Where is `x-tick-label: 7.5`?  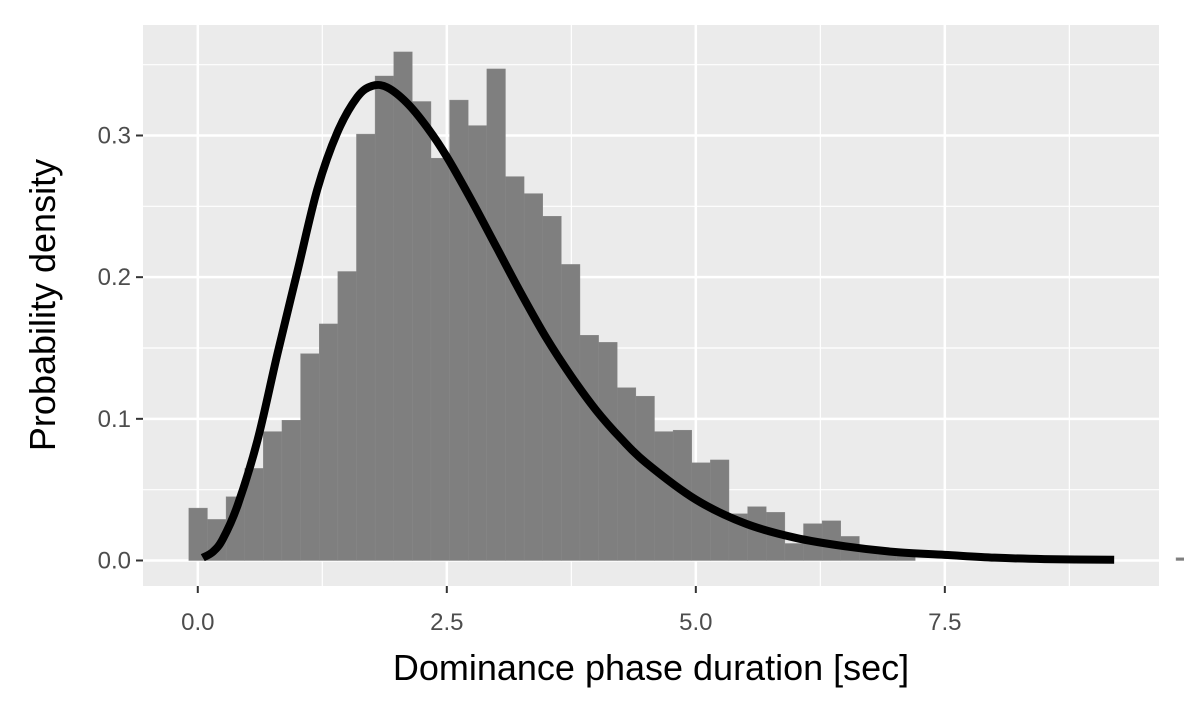 x-tick-label: 7.5 is located at coordinates (944, 622).